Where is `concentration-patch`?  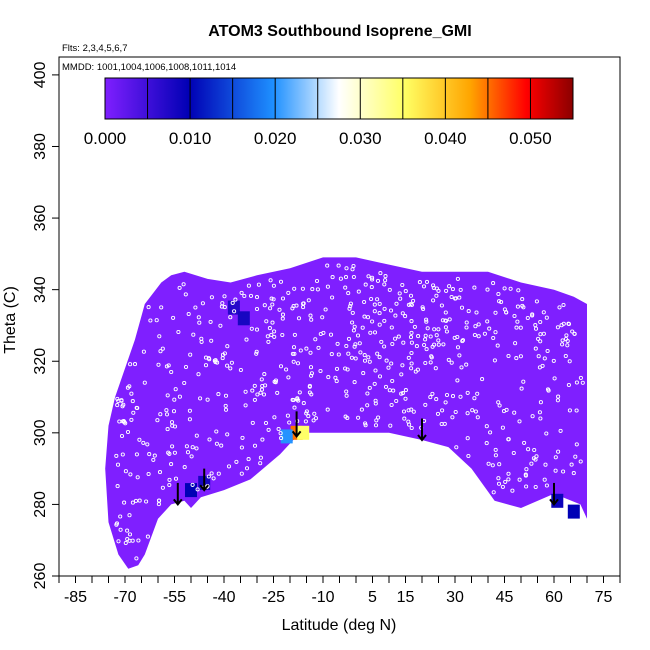
concentration-patch is located at coordinates (303, 432).